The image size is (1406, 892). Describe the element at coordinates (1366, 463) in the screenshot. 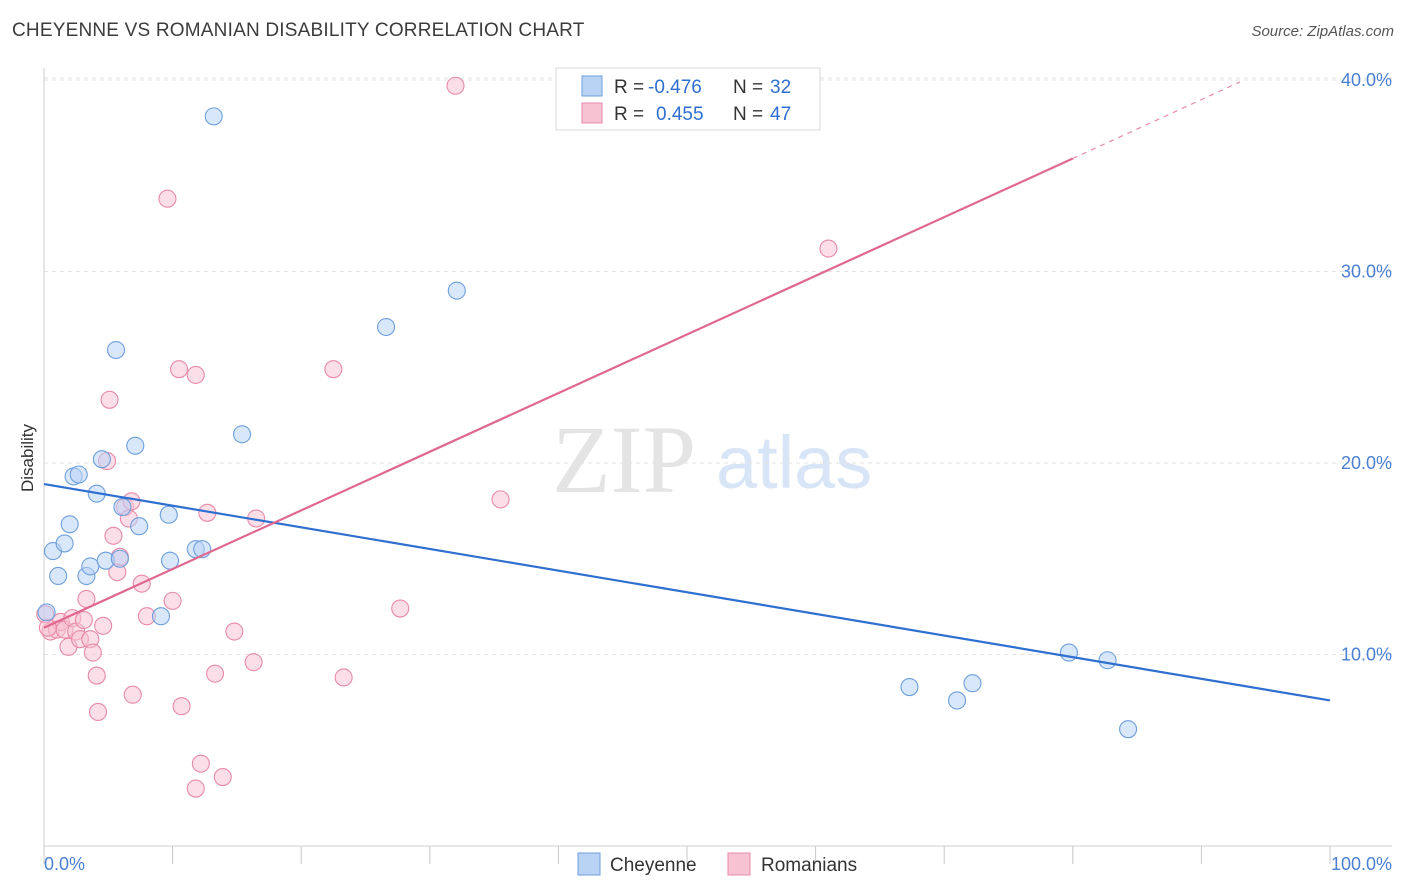

I see `y-tick-label-20: 20.0%` at that location.